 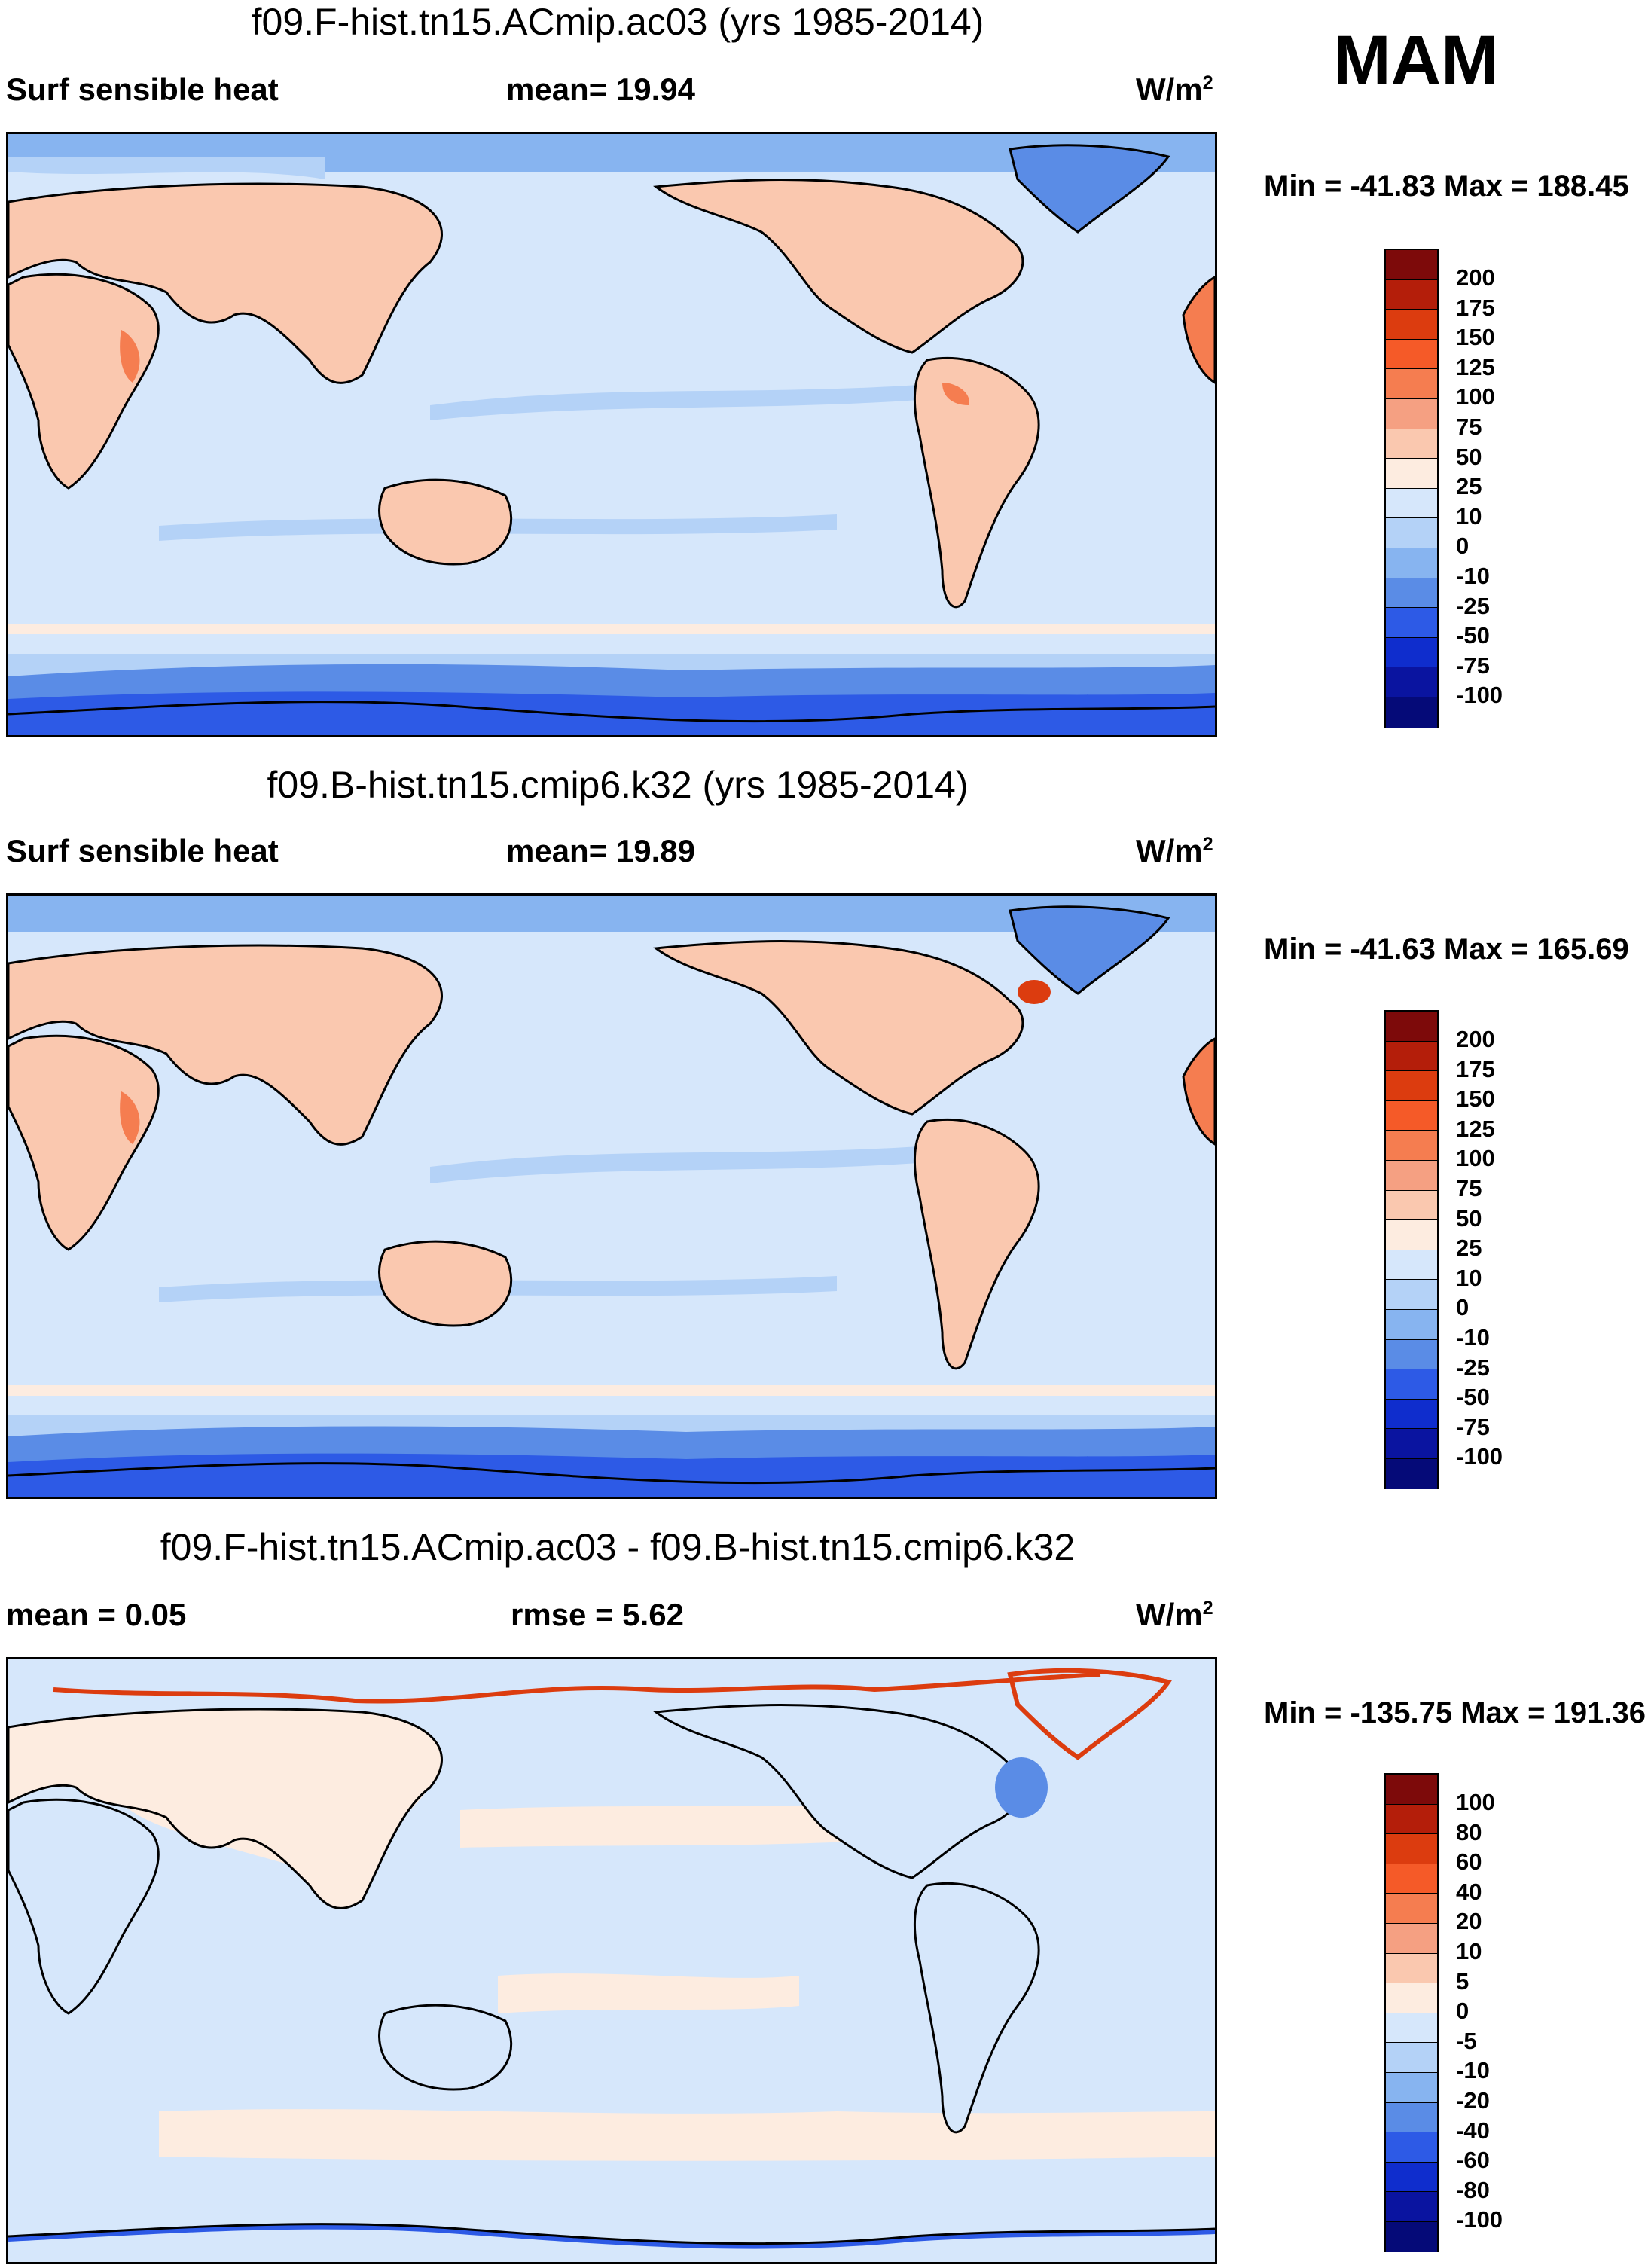 I want to click on colorbar-tick-label: -80, so click(x=1473, y=2190).